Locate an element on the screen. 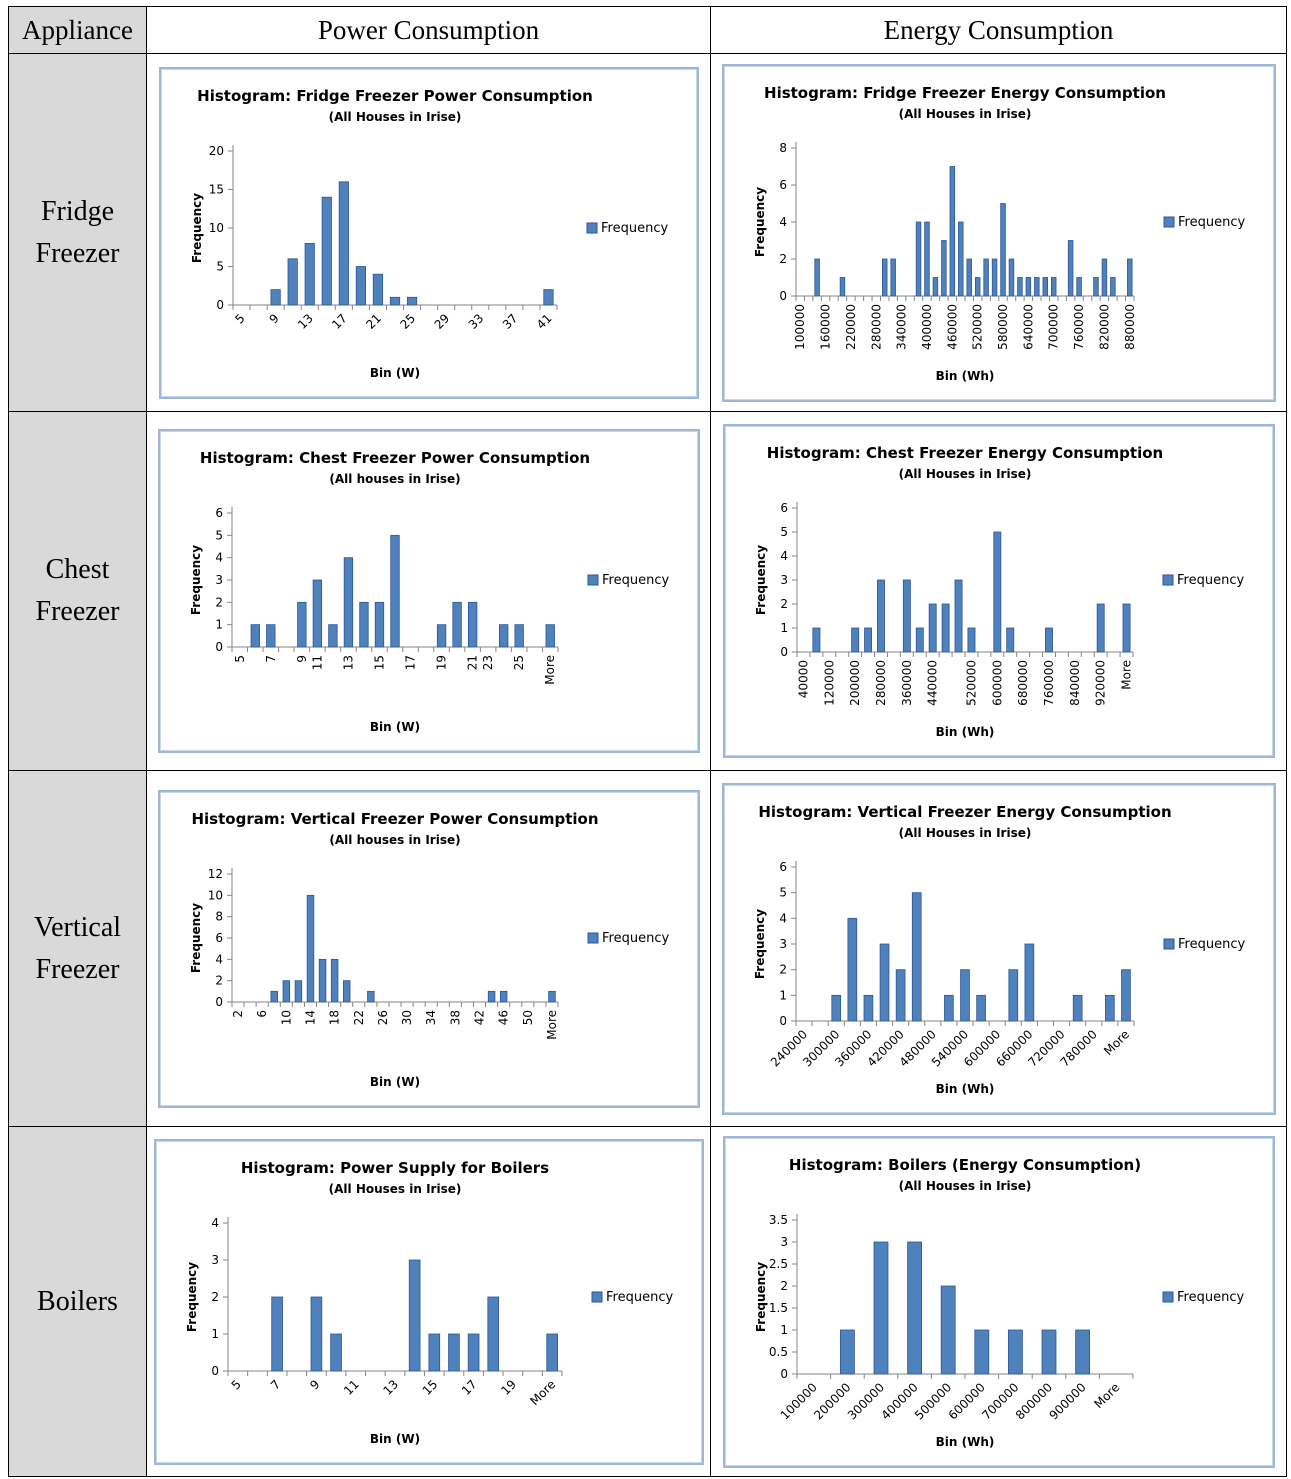 This screenshot has height=1479, width=1291. x-tick-label: 680000 is located at coordinates (1023, 683).